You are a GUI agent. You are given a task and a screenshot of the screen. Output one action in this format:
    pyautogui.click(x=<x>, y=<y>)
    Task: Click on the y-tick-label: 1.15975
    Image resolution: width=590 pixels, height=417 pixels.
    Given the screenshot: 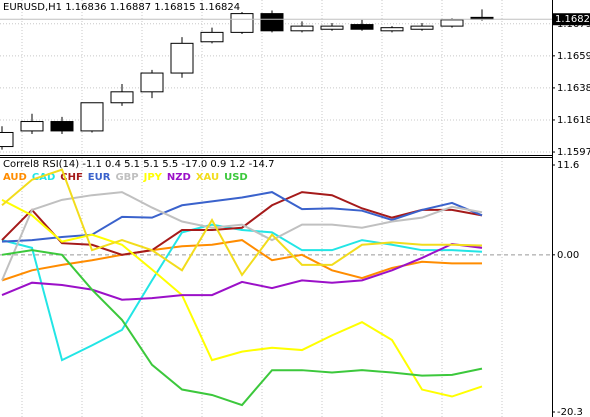 What is the action you would take?
    pyautogui.click(x=573, y=152)
    